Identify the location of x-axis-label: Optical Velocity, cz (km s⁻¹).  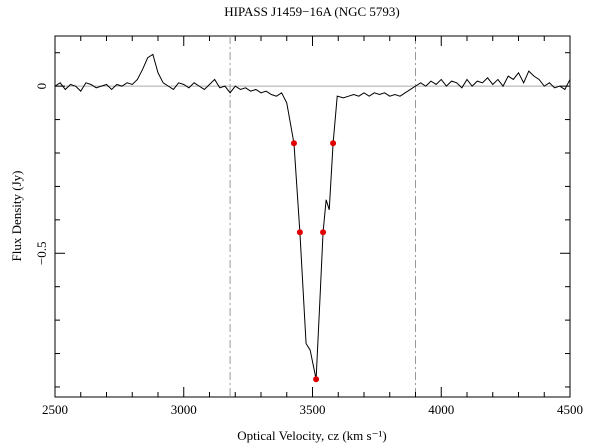
(311, 435).